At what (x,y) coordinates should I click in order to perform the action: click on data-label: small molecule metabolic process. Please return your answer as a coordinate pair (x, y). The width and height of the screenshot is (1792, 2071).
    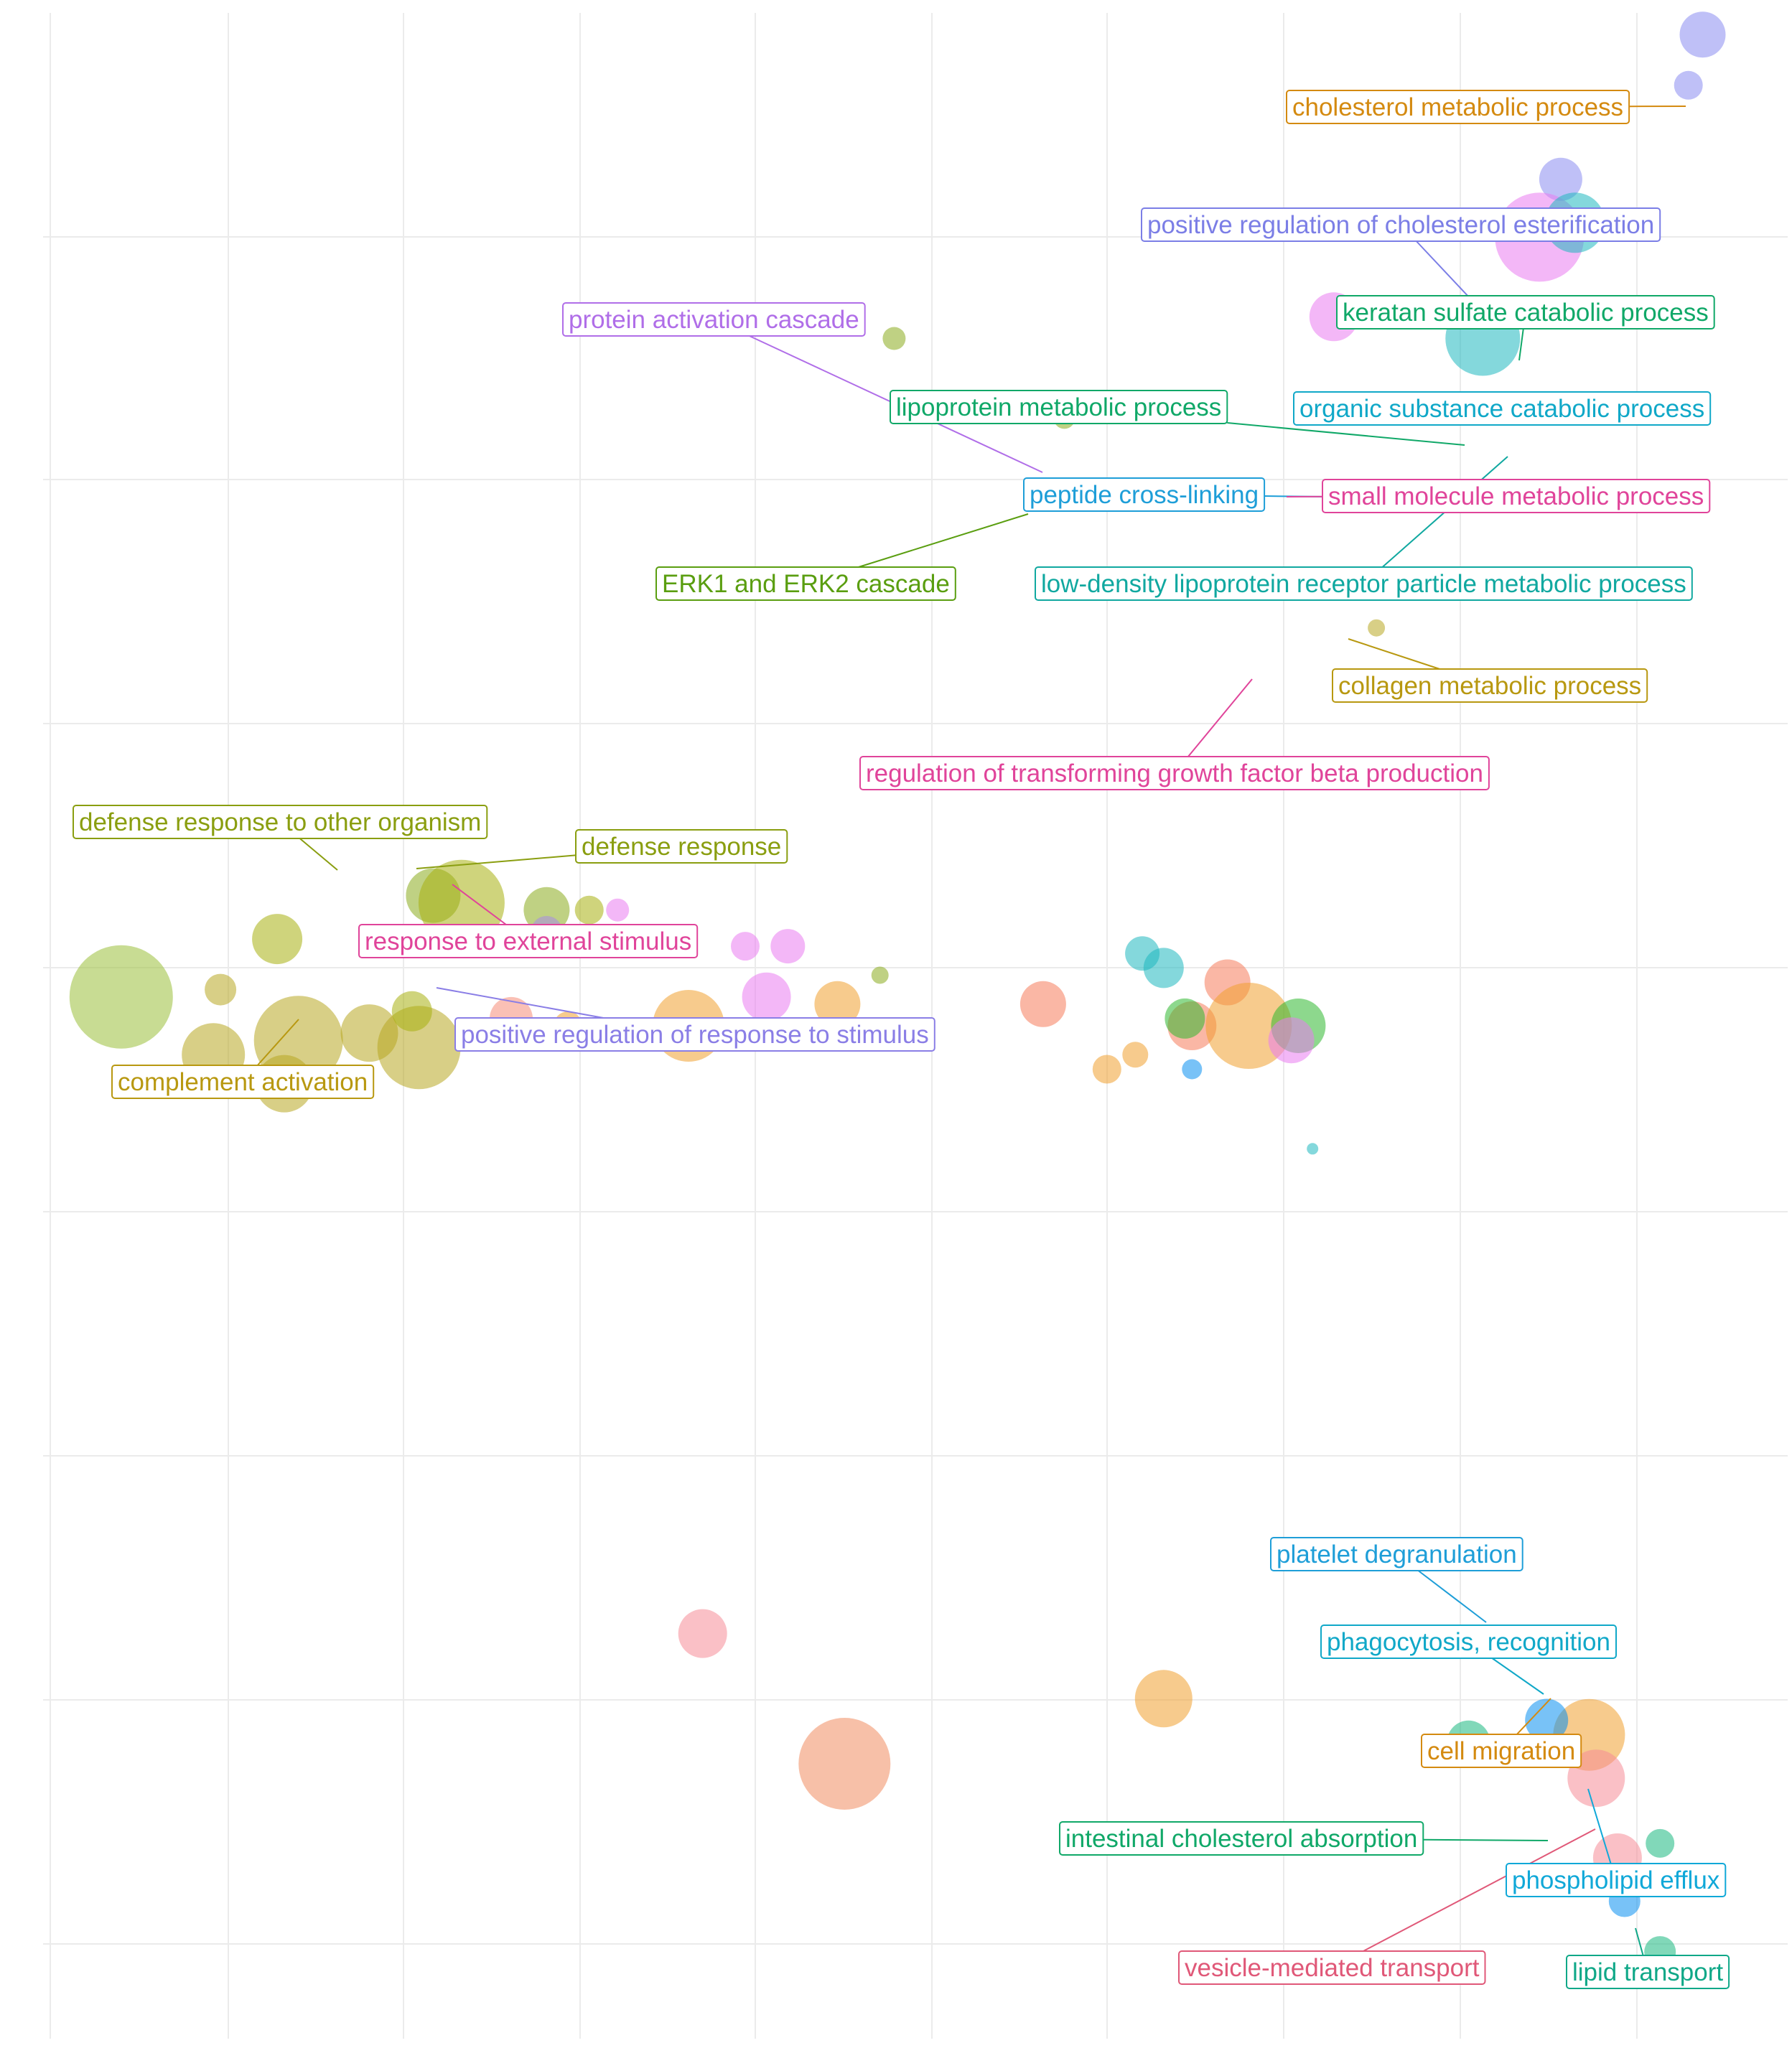
    Looking at the image, I should click on (1516, 496).